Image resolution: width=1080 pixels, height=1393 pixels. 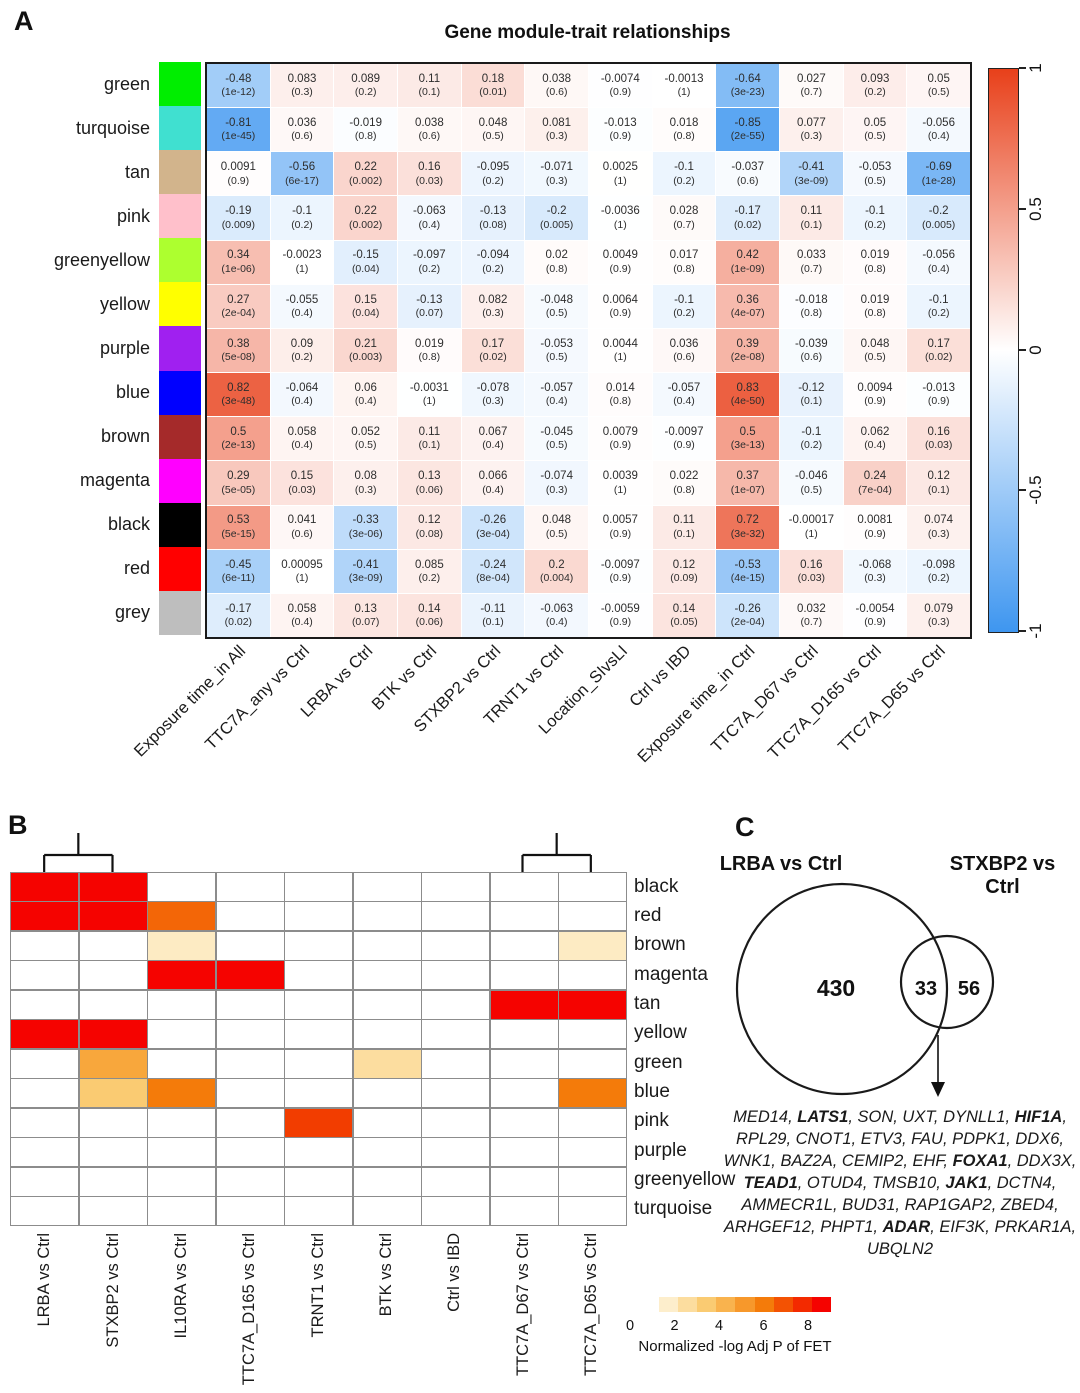 I want to click on gene-name: CNOT1, so click(x=823, y=1139).